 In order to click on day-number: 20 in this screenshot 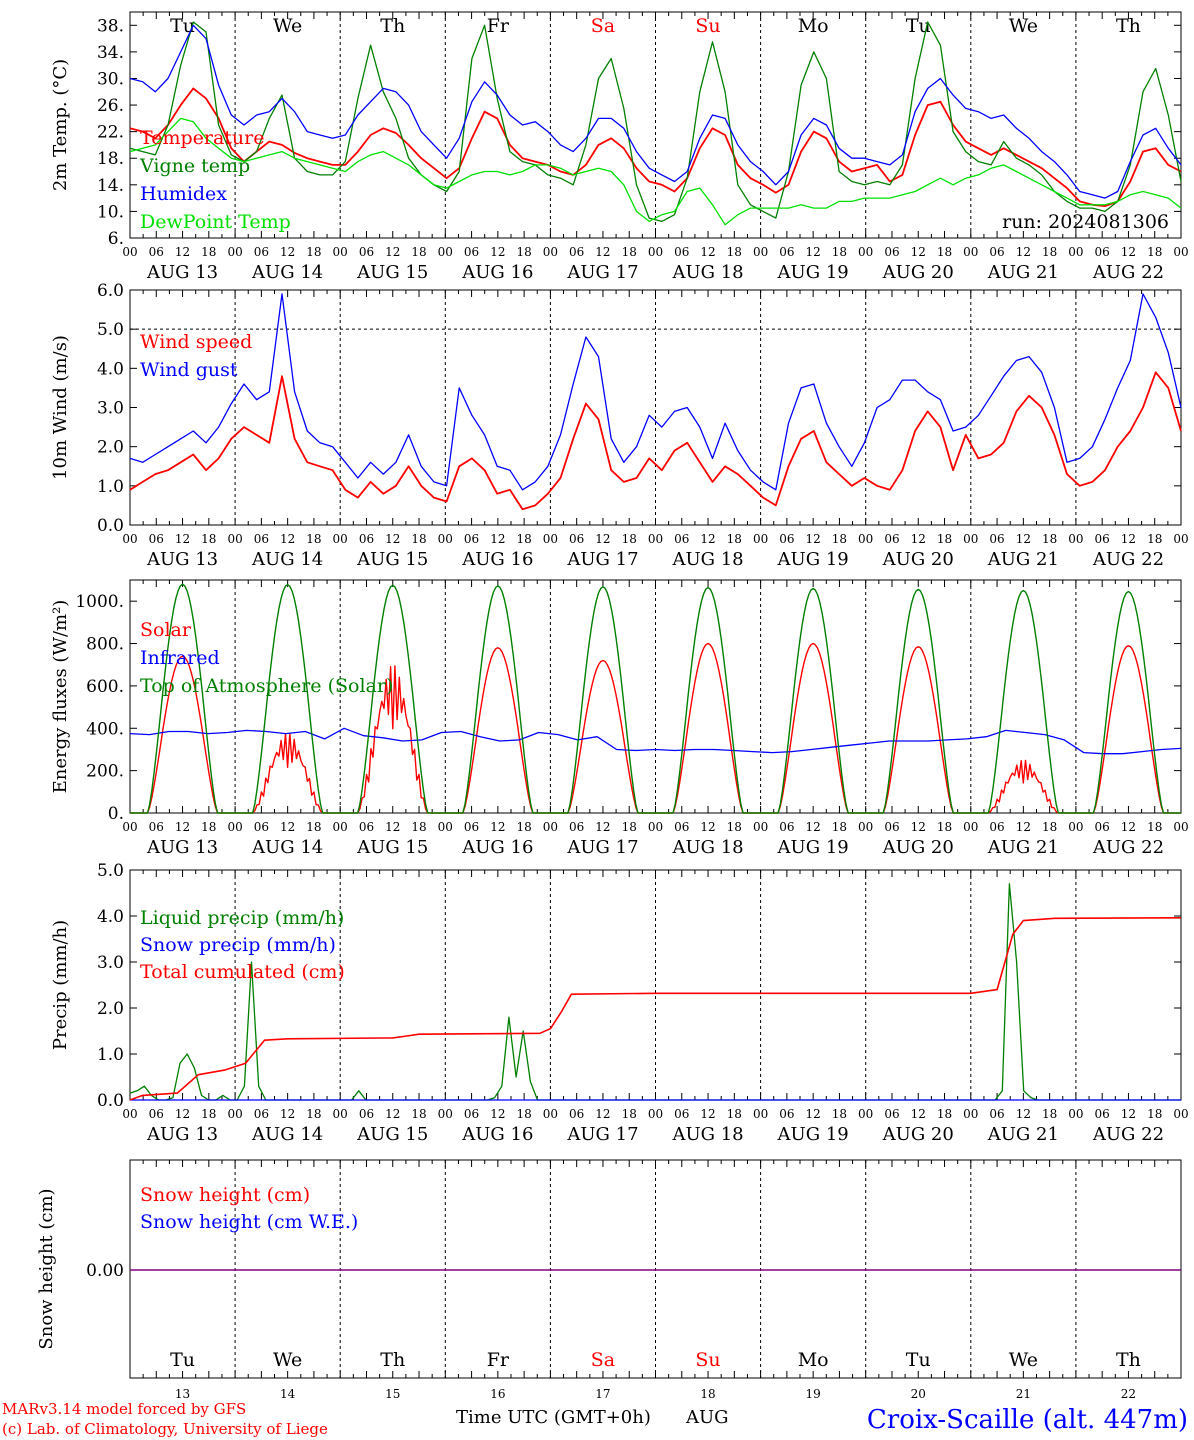, I will do `click(918, 1394)`.